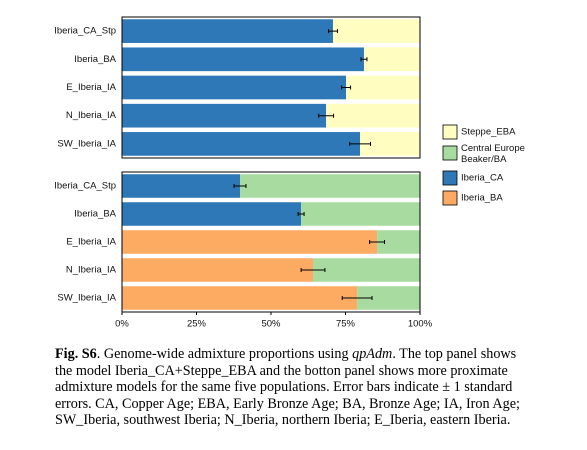 The width and height of the screenshot is (587, 450). Describe the element at coordinates (271, 324) in the screenshot. I see `x-tick-label: 50%` at that location.